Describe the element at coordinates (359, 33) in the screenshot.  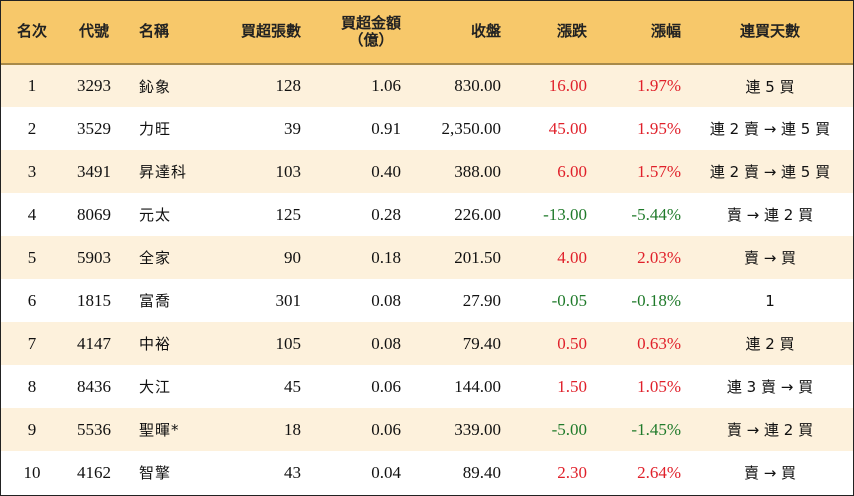
I see `header-net-buy-amount: 買超金額 （億）` at that location.